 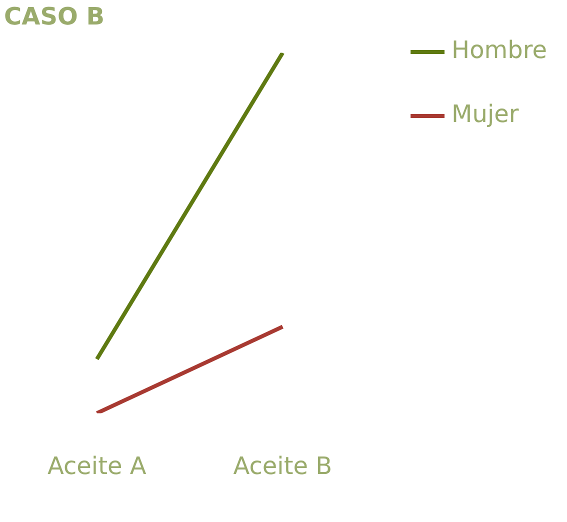 What do you see at coordinates (54, 16) in the screenshot?
I see `chart-title: CASO B` at bounding box center [54, 16].